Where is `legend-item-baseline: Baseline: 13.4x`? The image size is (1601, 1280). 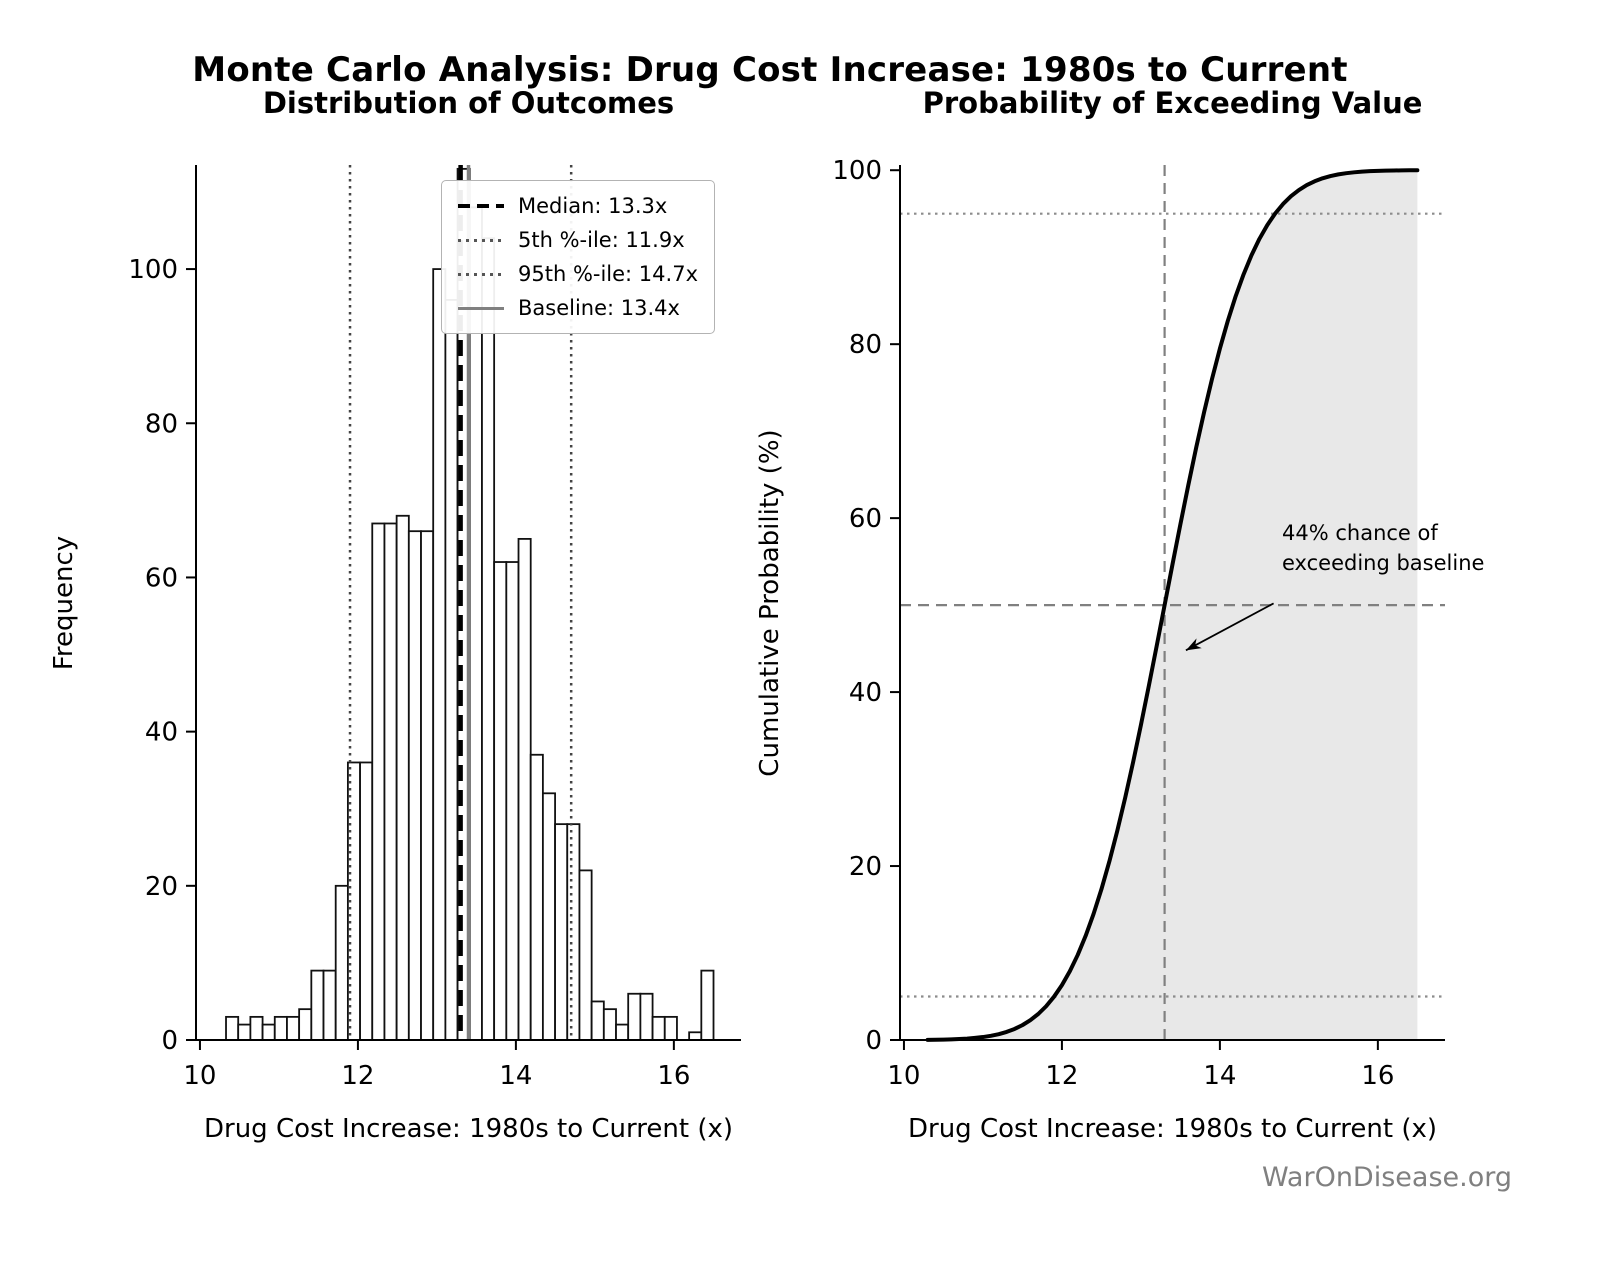 legend-item-baseline: Baseline: 13.4x is located at coordinates (578, 308).